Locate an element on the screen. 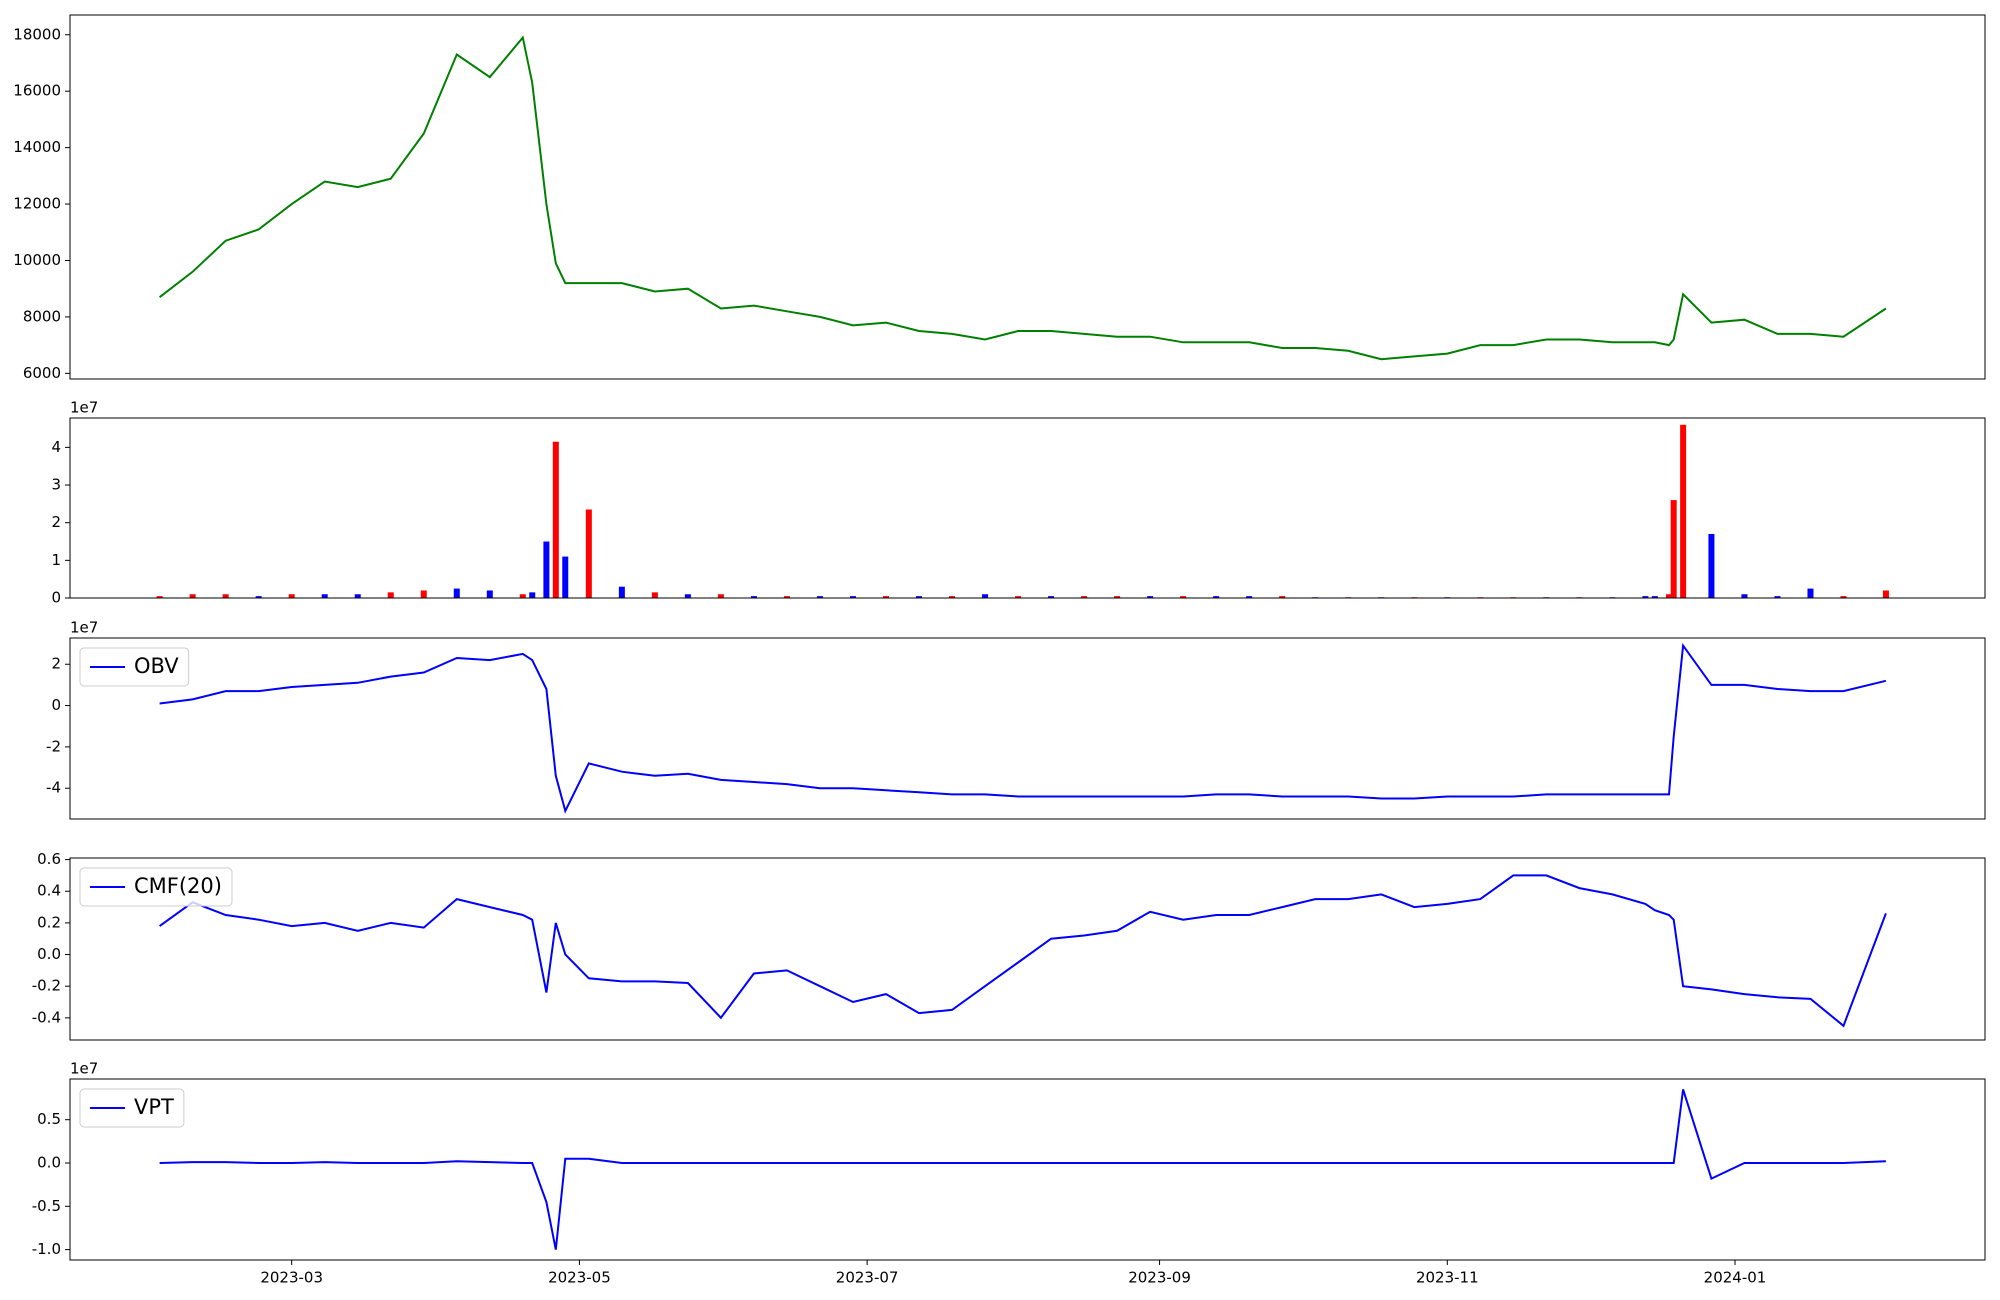 The width and height of the screenshot is (2000, 1300). y-tick-label: 1 is located at coordinates (56, 560).